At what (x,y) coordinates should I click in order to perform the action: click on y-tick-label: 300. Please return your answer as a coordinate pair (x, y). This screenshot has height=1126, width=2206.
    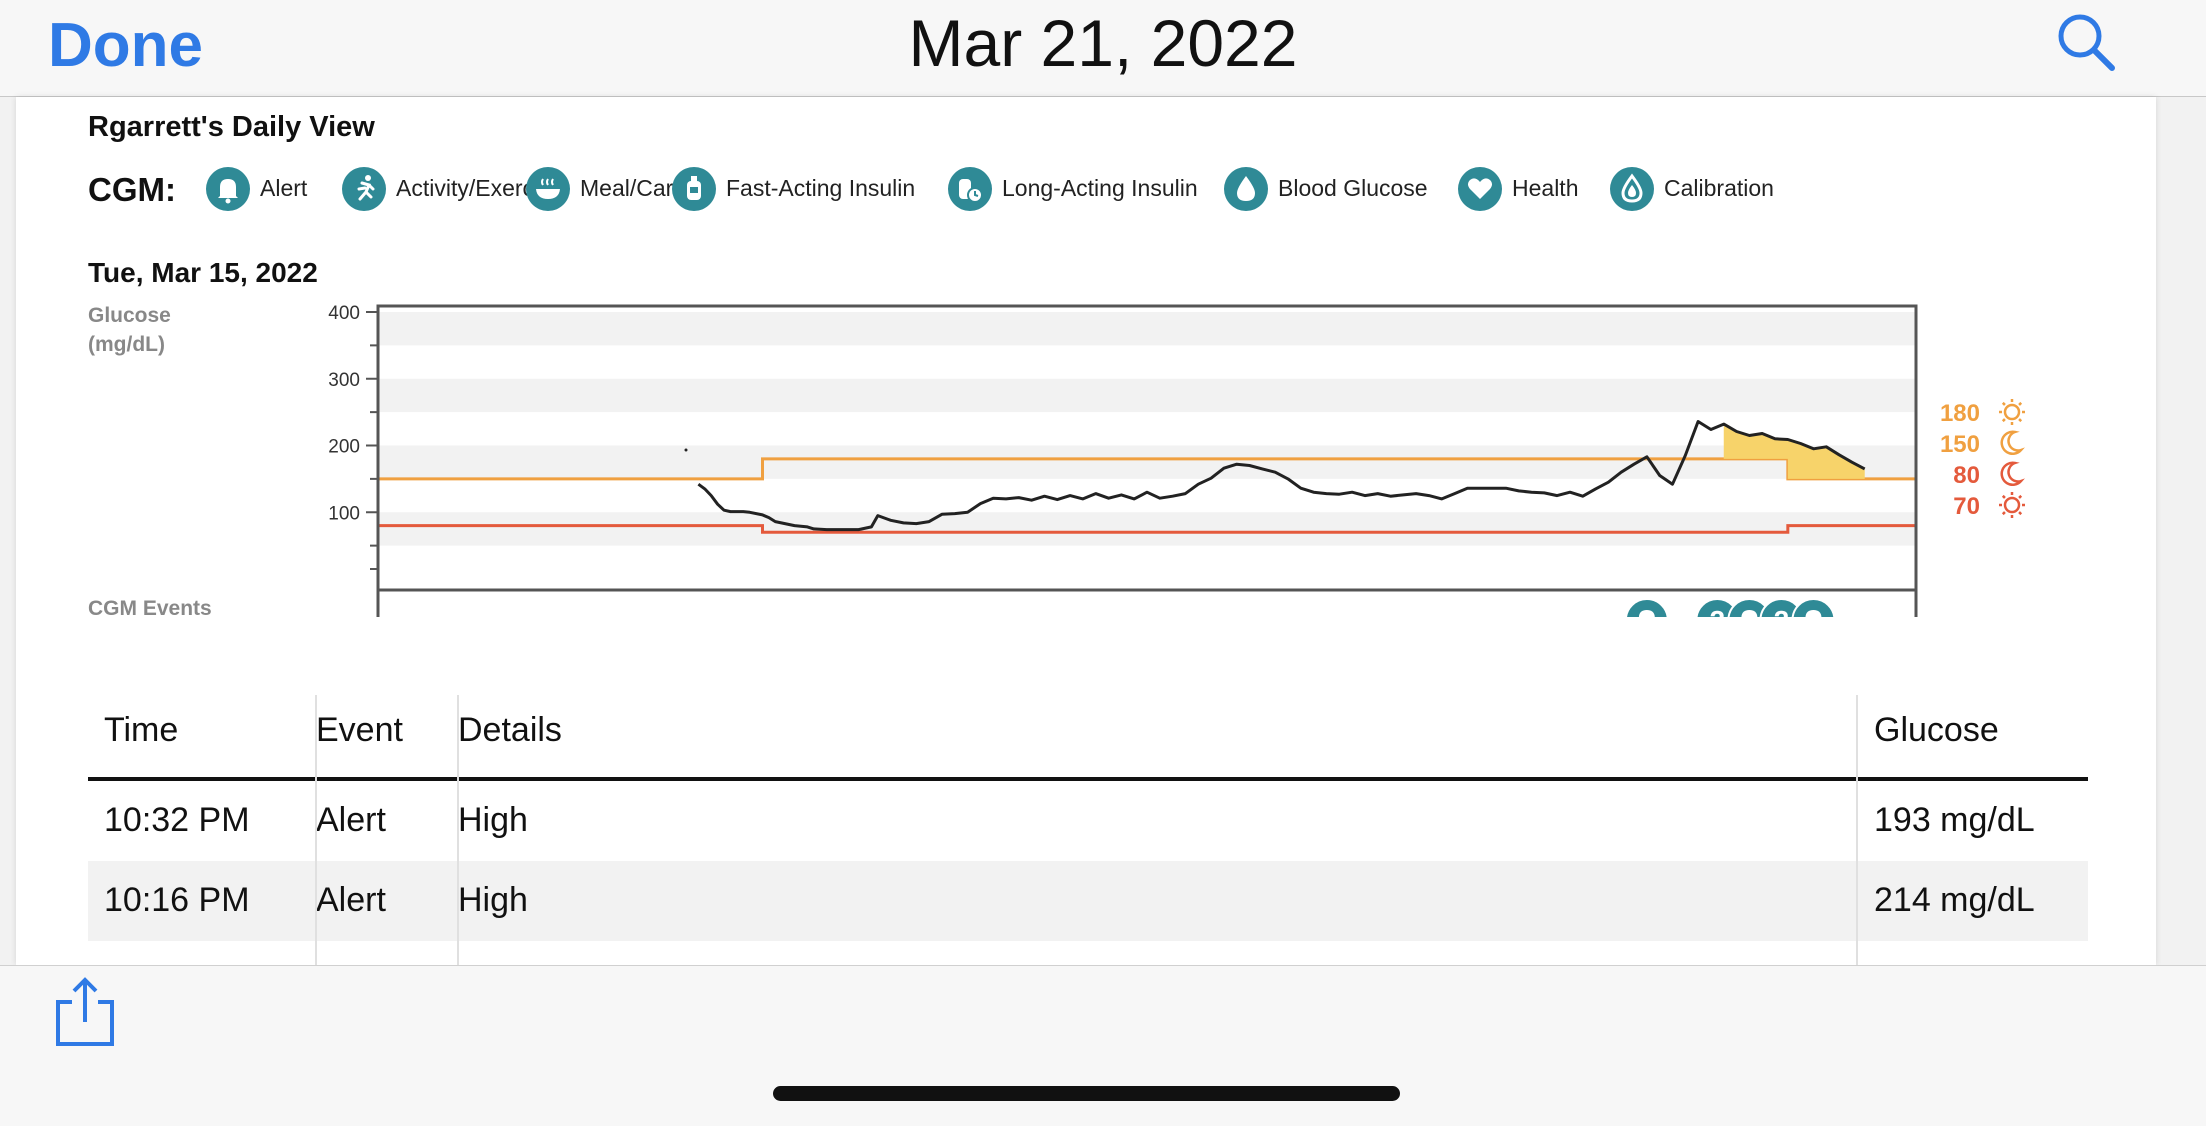
    Looking at the image, I should click on (344, 380).